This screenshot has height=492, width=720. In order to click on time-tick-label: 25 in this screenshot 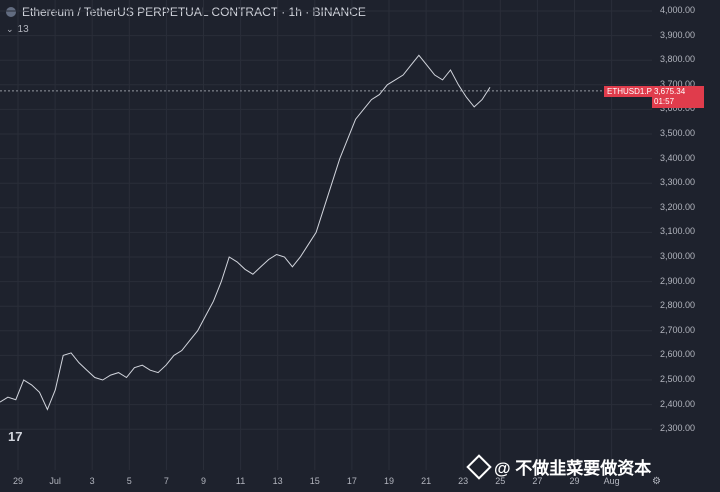, I will do `click(500, 481)`.